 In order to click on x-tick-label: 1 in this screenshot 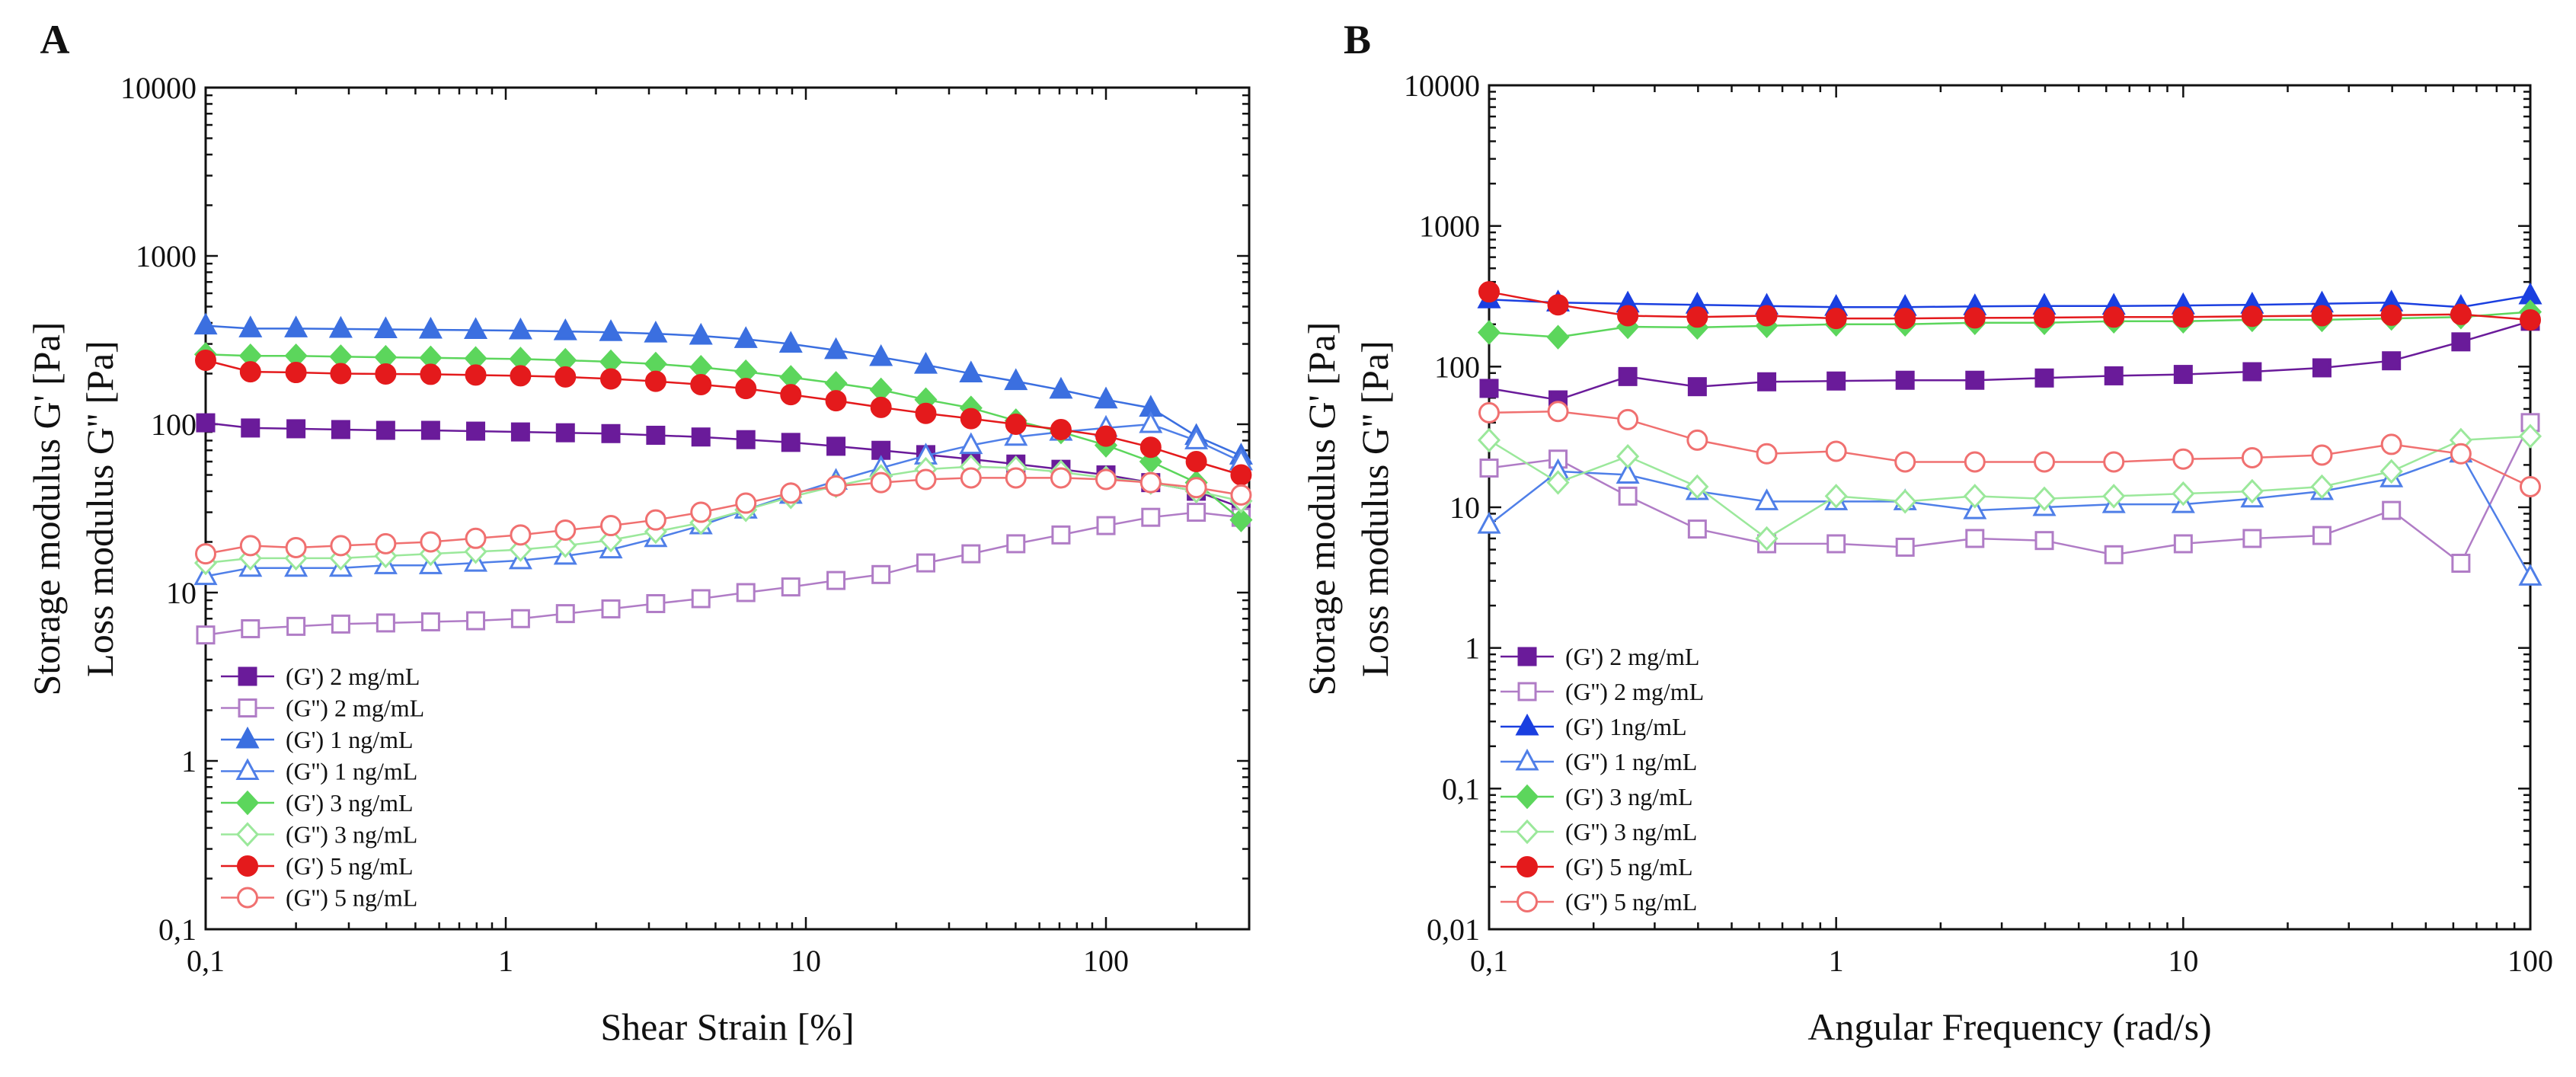, I will do `click(505, 961)`.